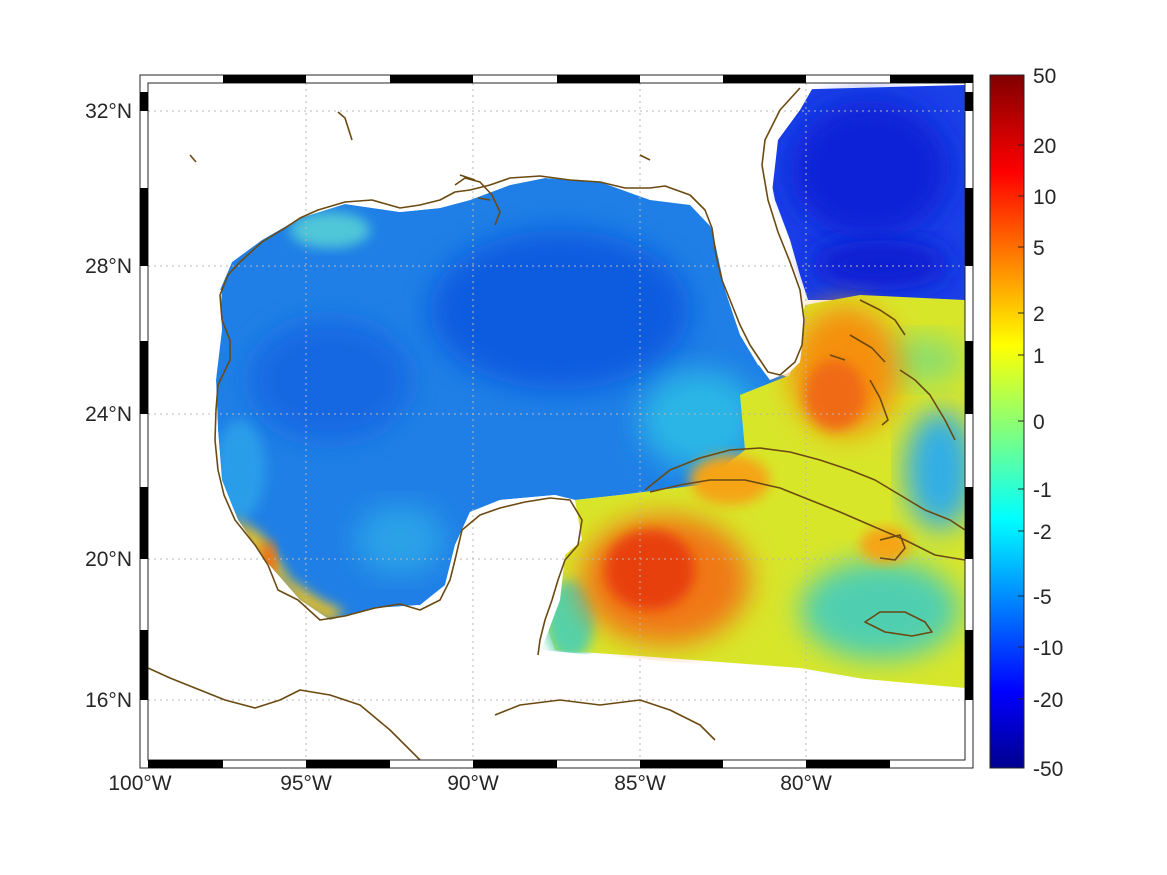 This screenshot has height=875, width=1167. What do you see at coordinates (108, 266) in the screenshot?
I see `lat-tick-label: 28°N` at bounding box center [108, 266].